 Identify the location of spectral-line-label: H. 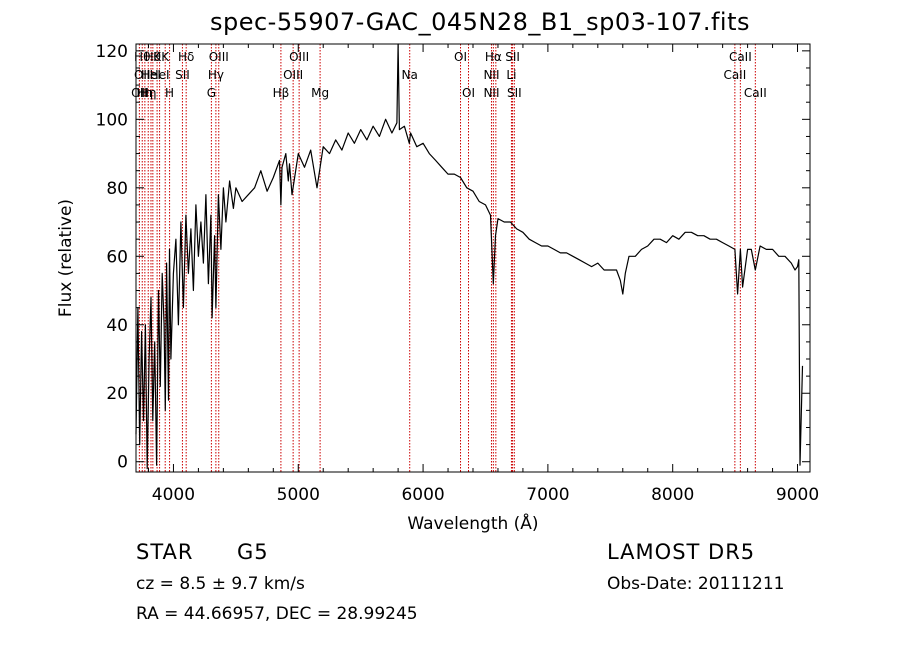
(169, 93).